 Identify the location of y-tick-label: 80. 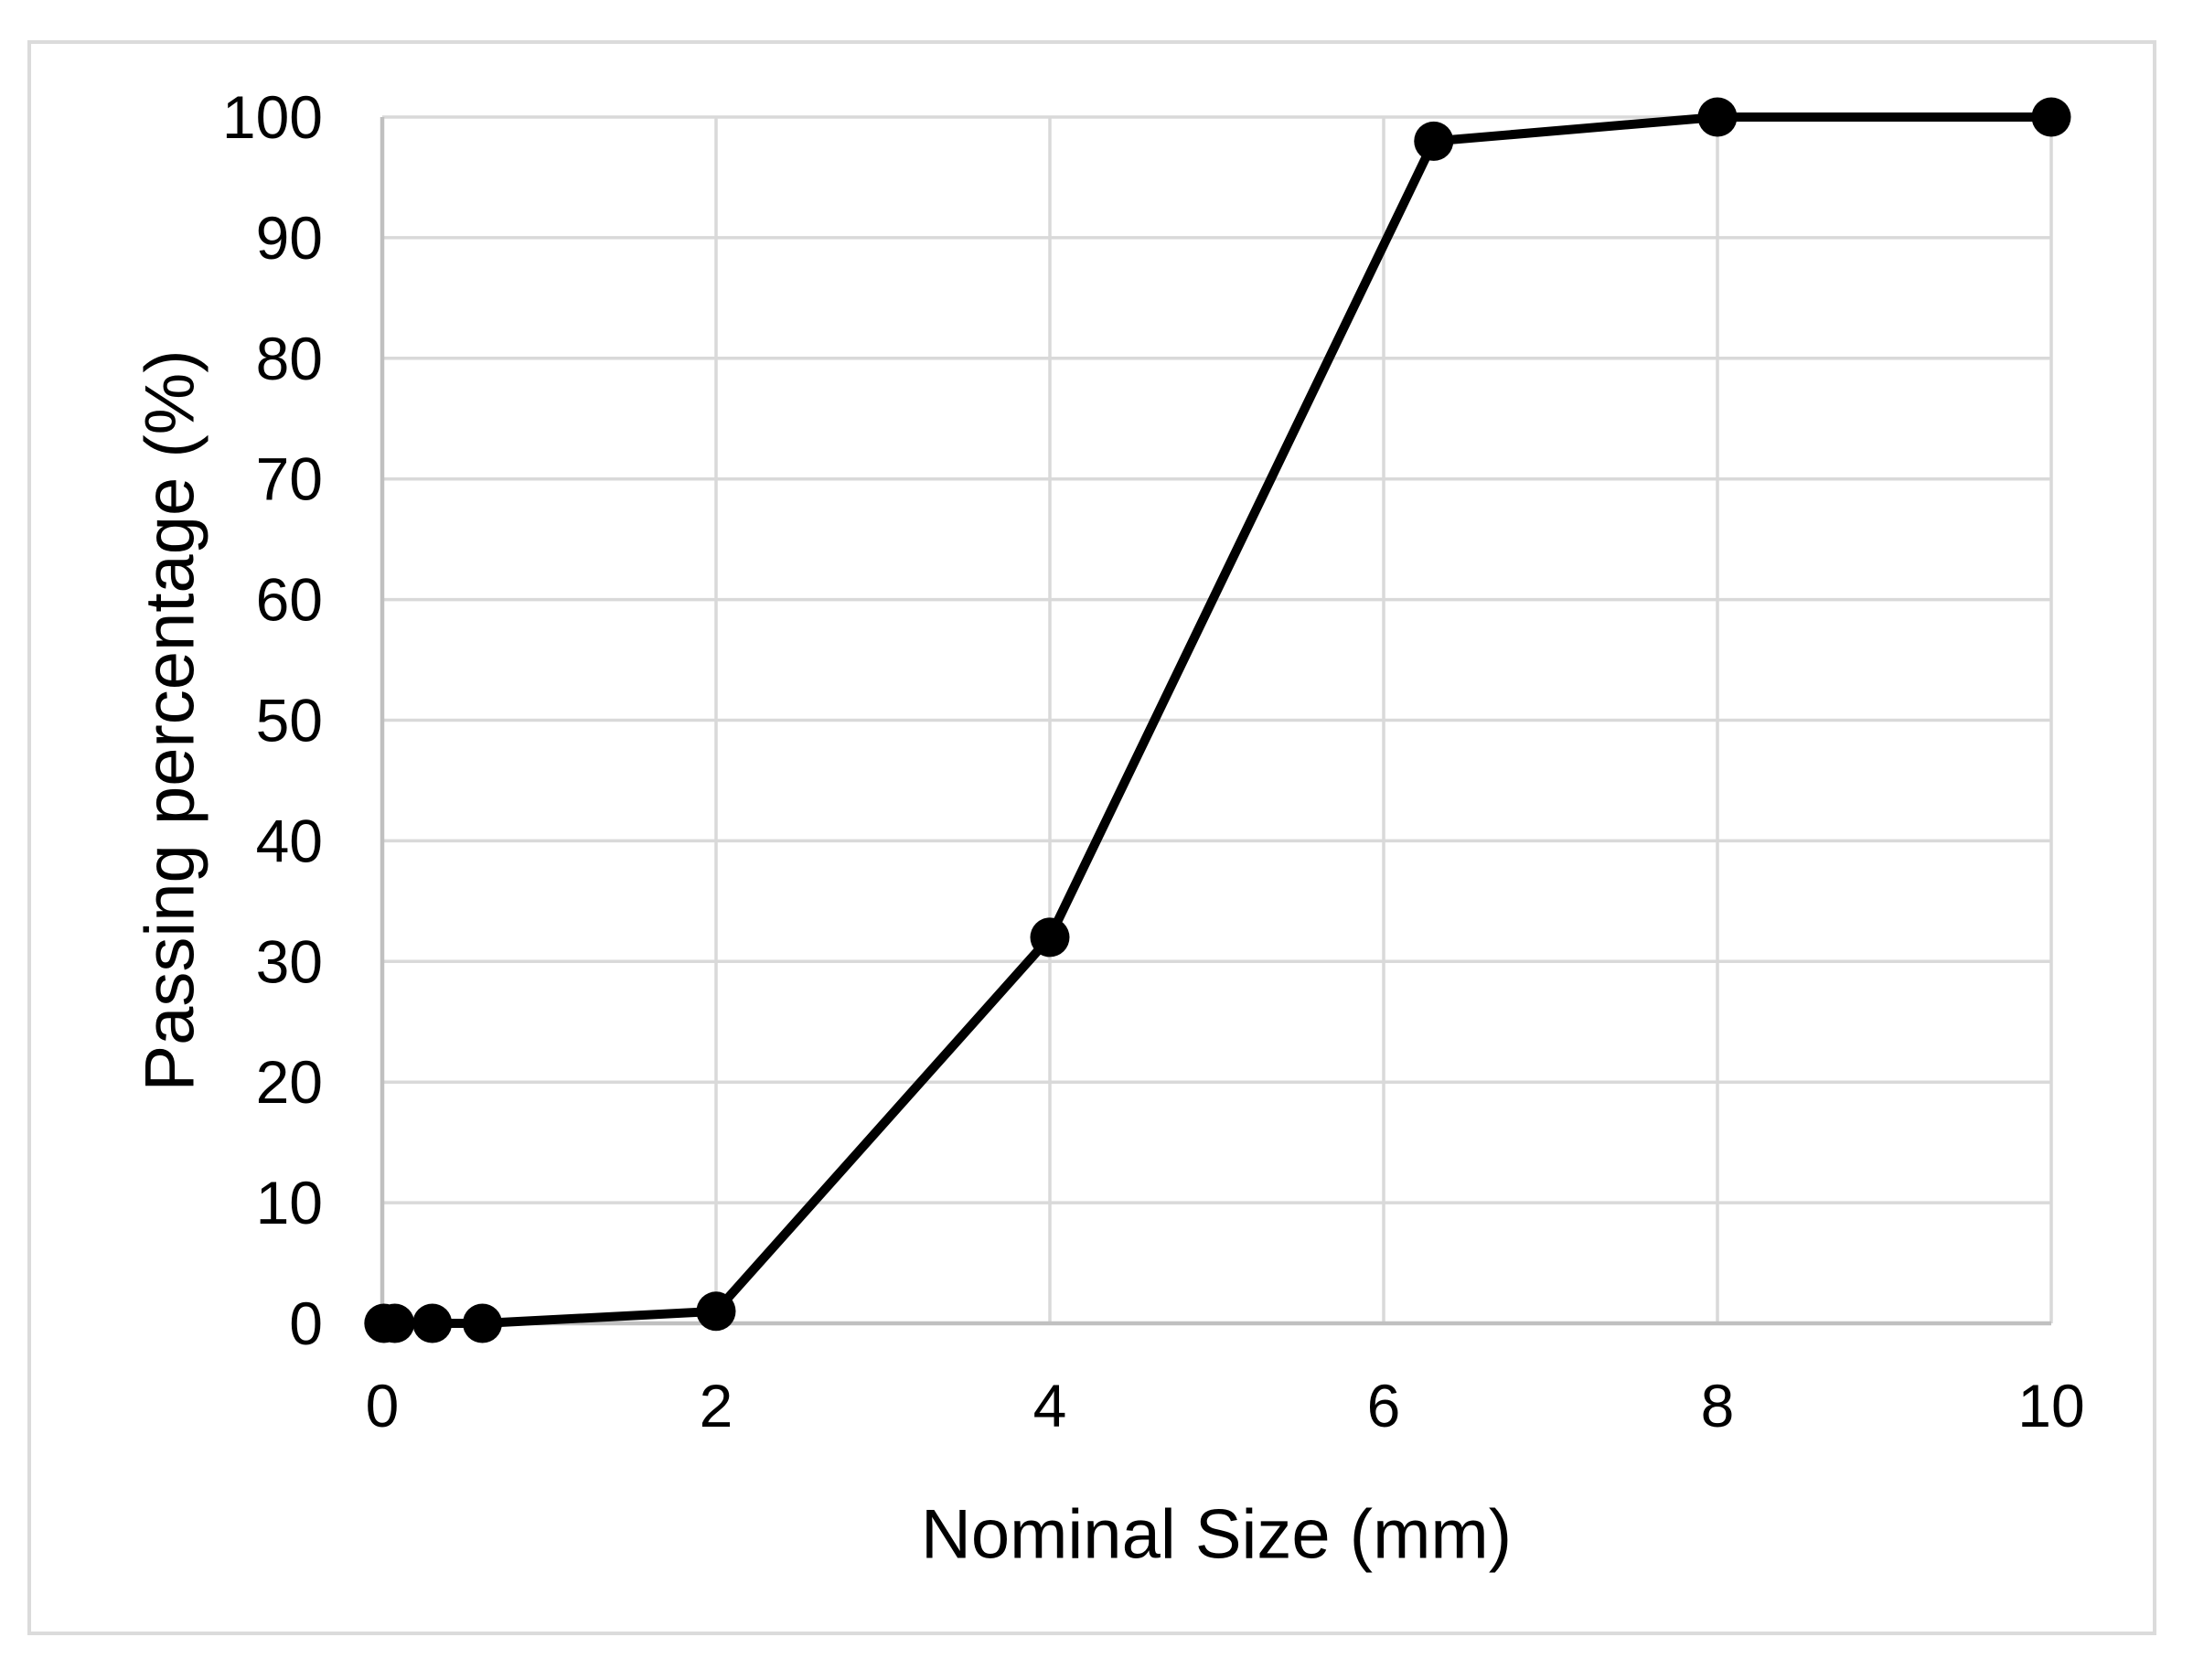
(289, 358).